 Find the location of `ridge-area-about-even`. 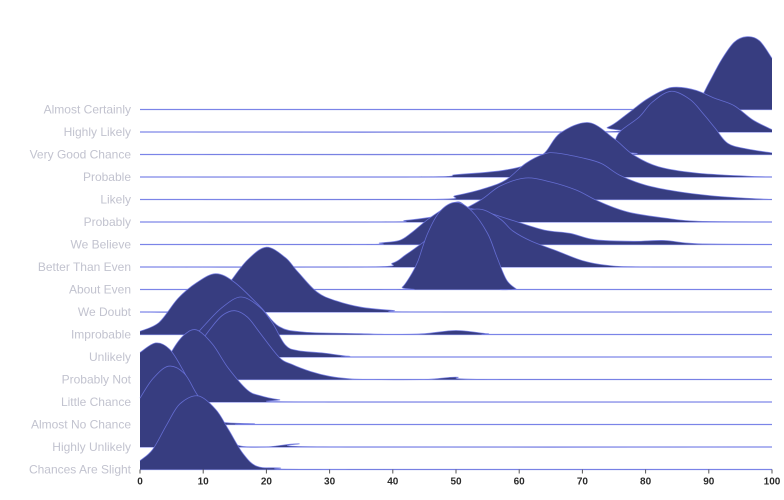

ridge-area-about-even is located at coordinates (456, 246).